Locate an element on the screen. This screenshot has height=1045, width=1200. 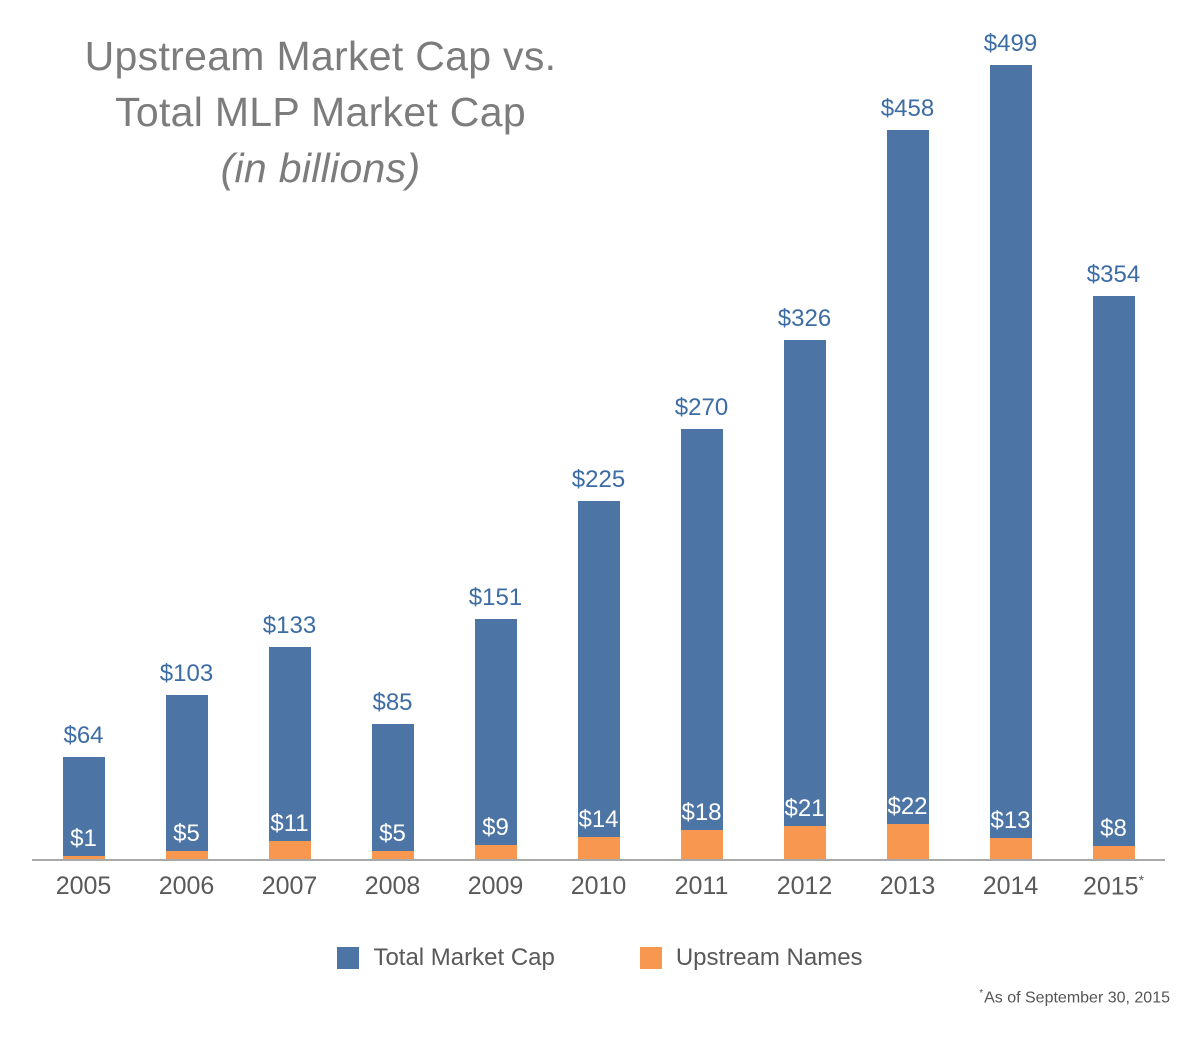
upstream-value-label: $11 is located at coordinates (289, 823).